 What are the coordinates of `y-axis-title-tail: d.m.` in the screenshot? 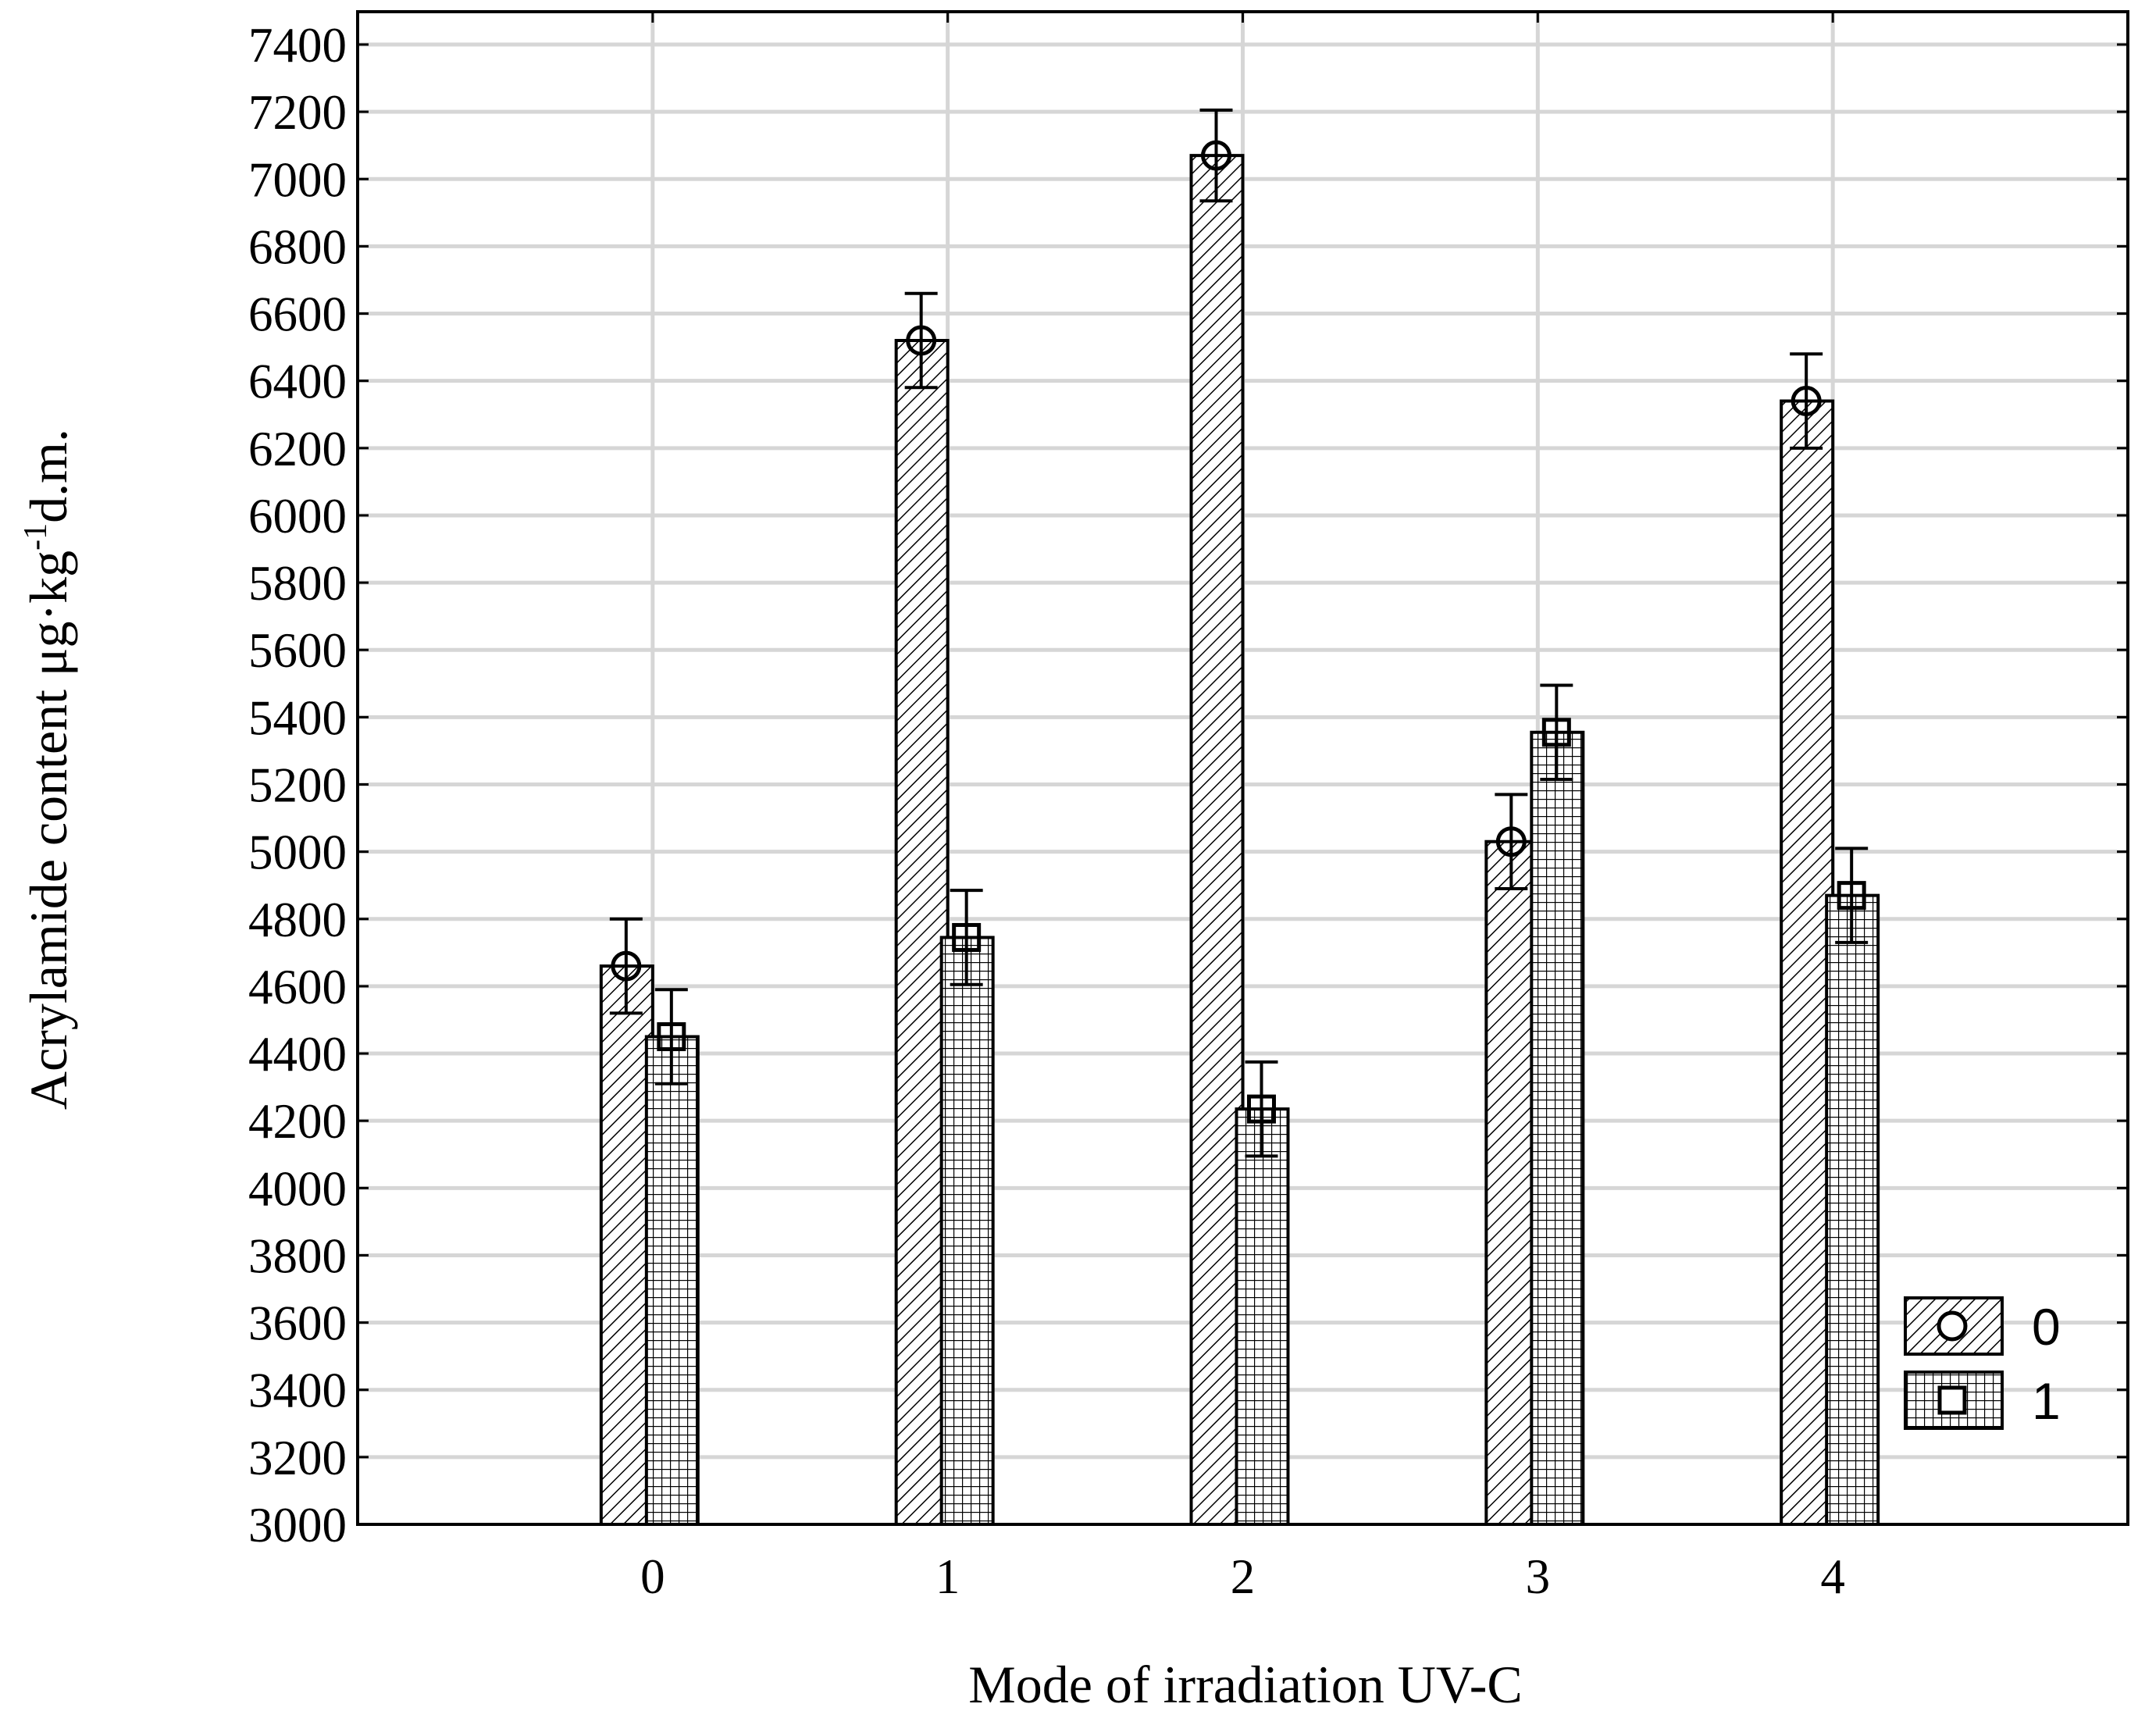 It's located at (48, 476).